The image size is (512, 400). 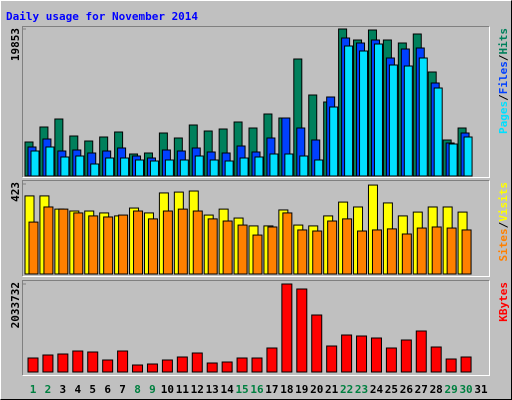 What do you see at coordinates (92, 389) in the screenshot?
I see `x-tick-label: 5` at bounding box center [92, 389].